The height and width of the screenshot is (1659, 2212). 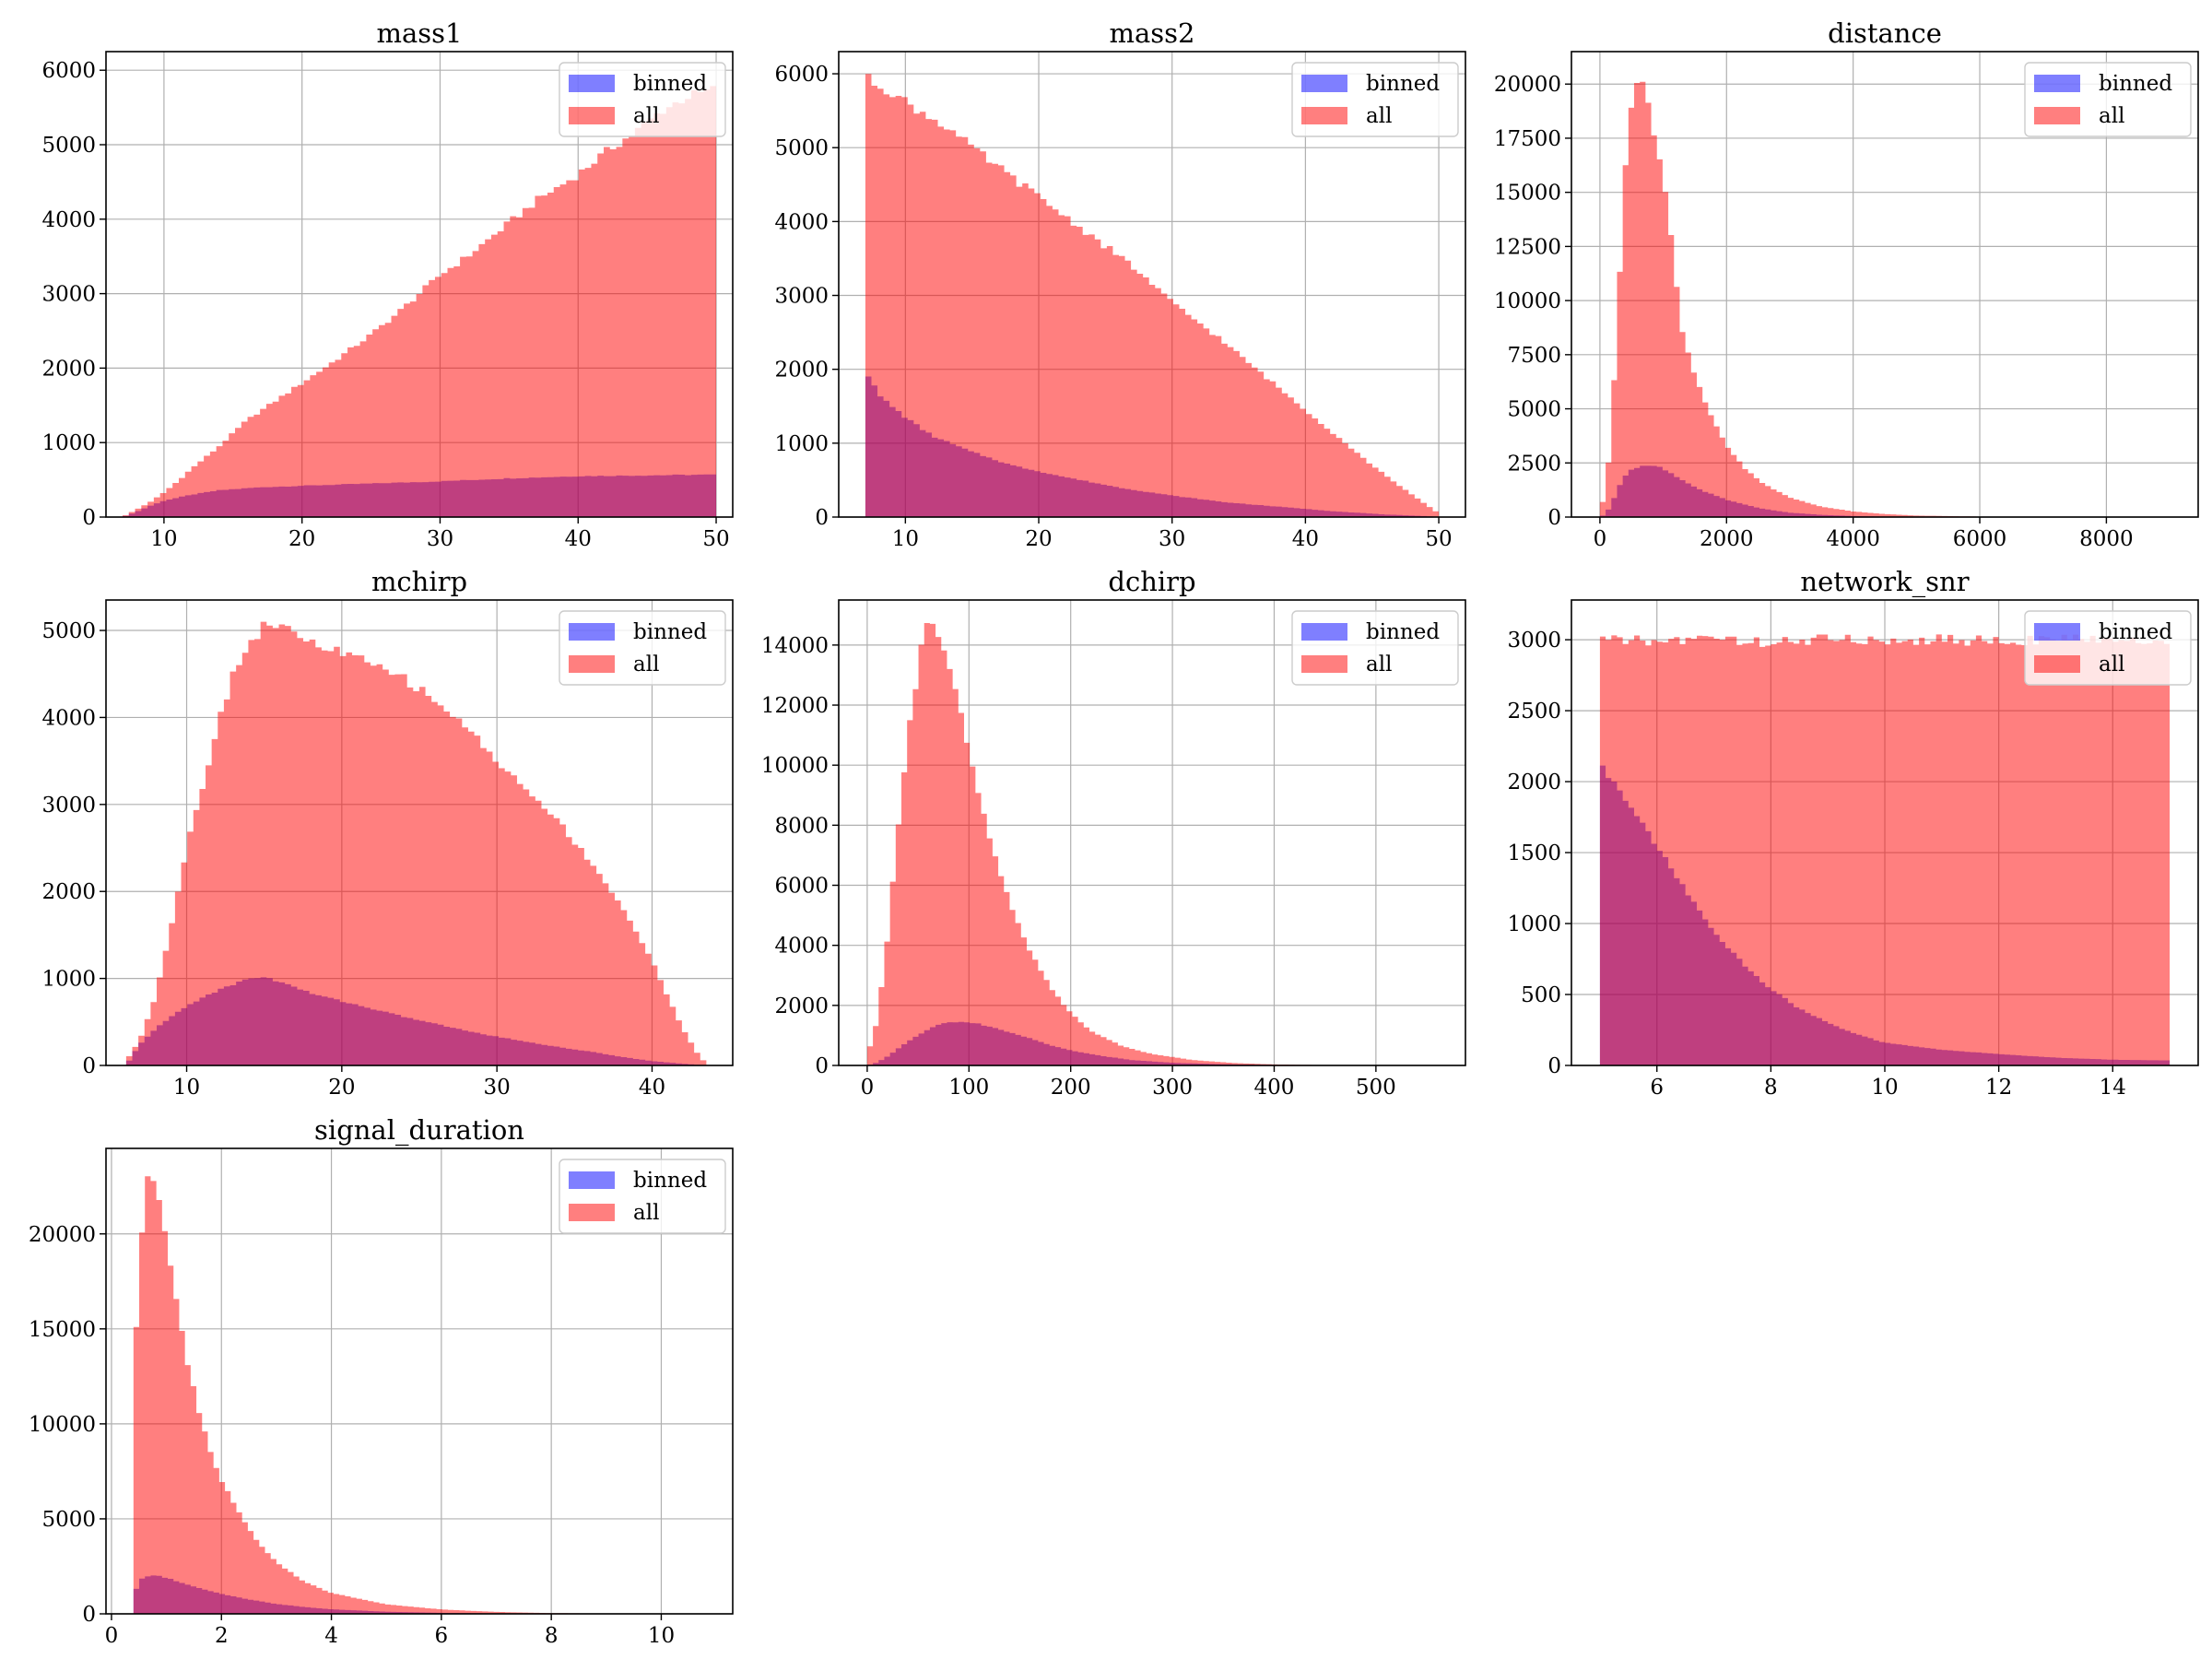 I want to click on x-tick-label: 400, so click(x=1274, y=1088).